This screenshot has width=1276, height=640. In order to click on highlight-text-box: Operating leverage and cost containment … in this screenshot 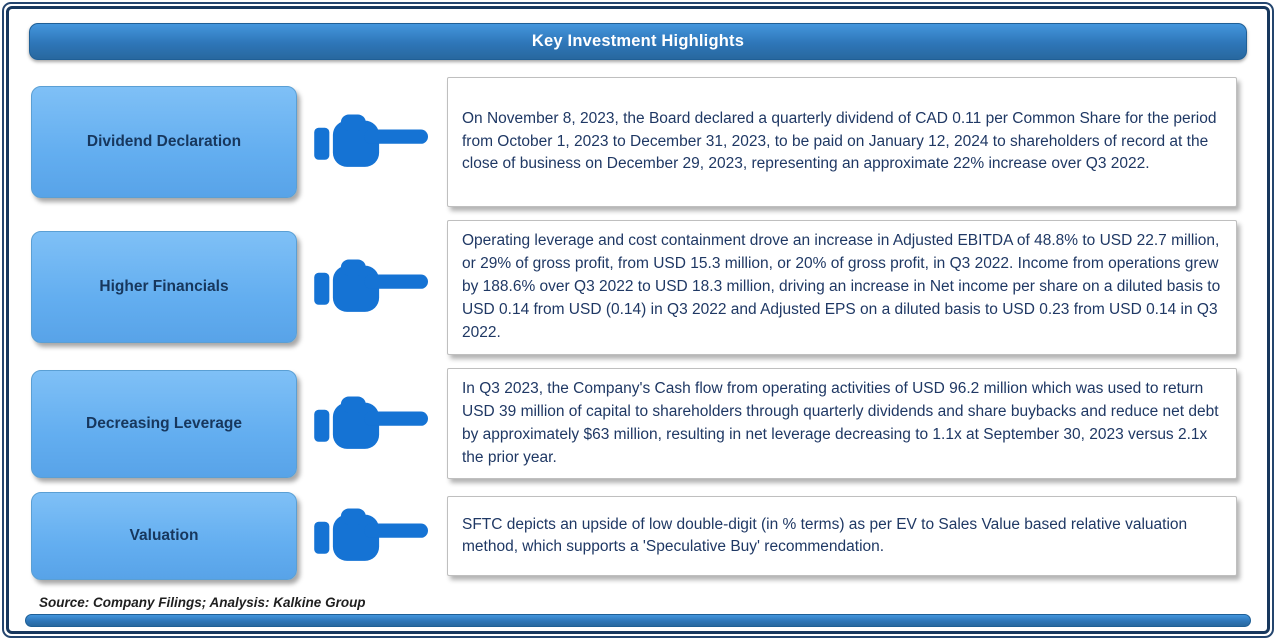, I will do `click(842, 287)`.